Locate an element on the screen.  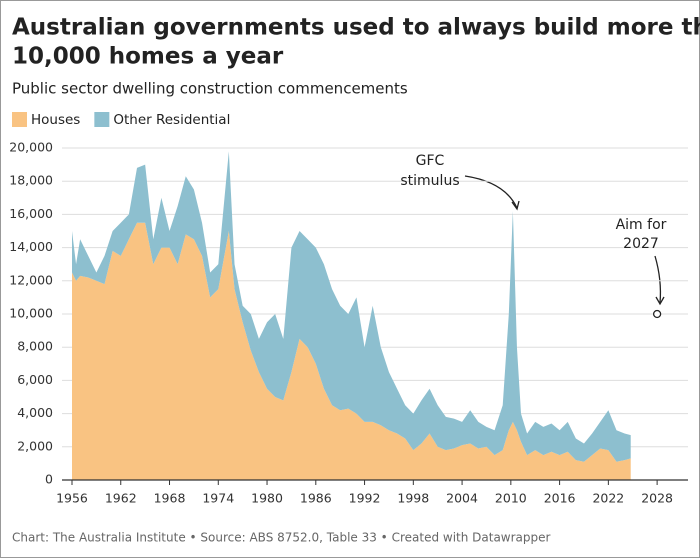
y-tick-label: 0 is located at coordinates (49, 479).